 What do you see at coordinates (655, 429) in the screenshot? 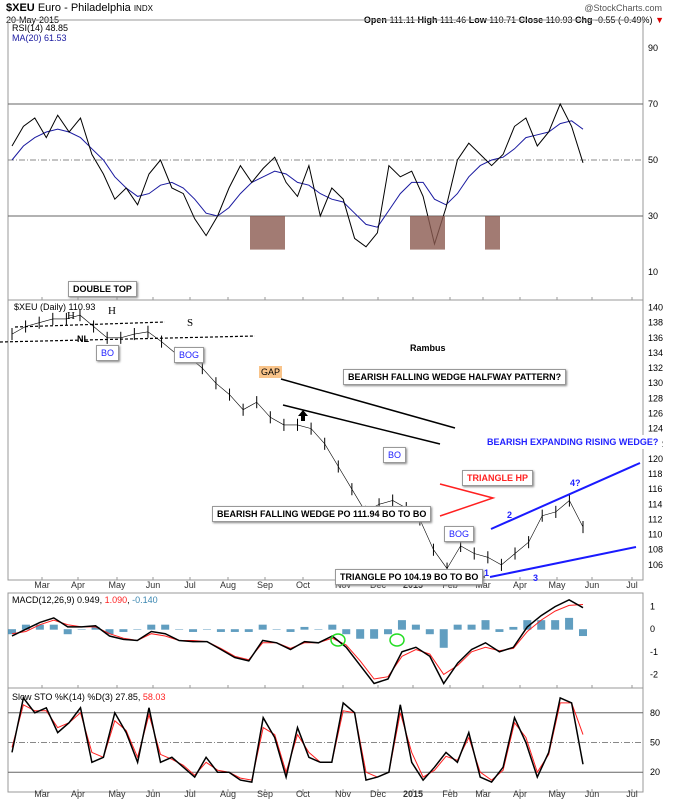
I see `price-tick-label: 124` at bounding box center [655, 429].